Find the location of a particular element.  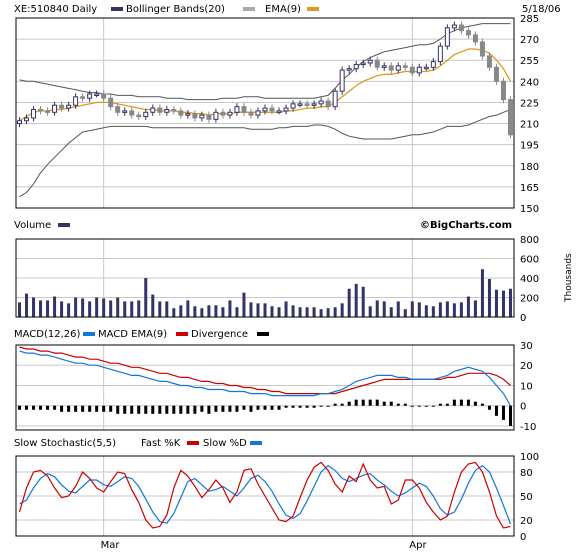

slow-d-line is located at coordinates (265, 494).